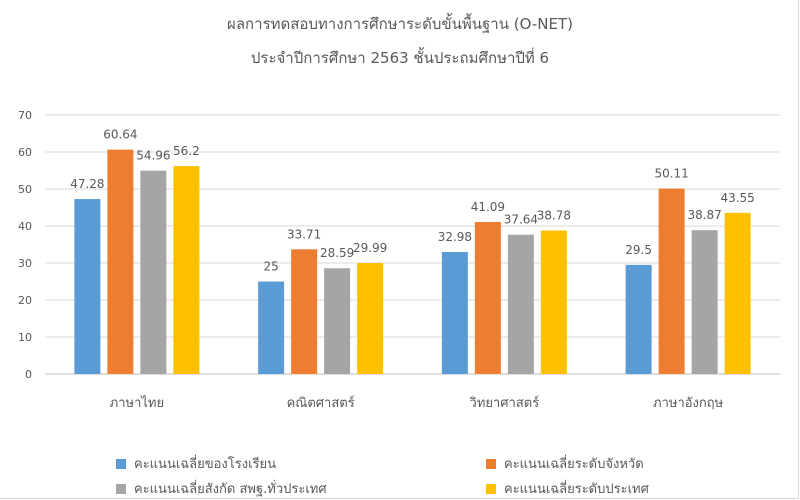 This screenshot has height=500, width=800. I want to click on y-tick-label: 0, so click(28, 374).